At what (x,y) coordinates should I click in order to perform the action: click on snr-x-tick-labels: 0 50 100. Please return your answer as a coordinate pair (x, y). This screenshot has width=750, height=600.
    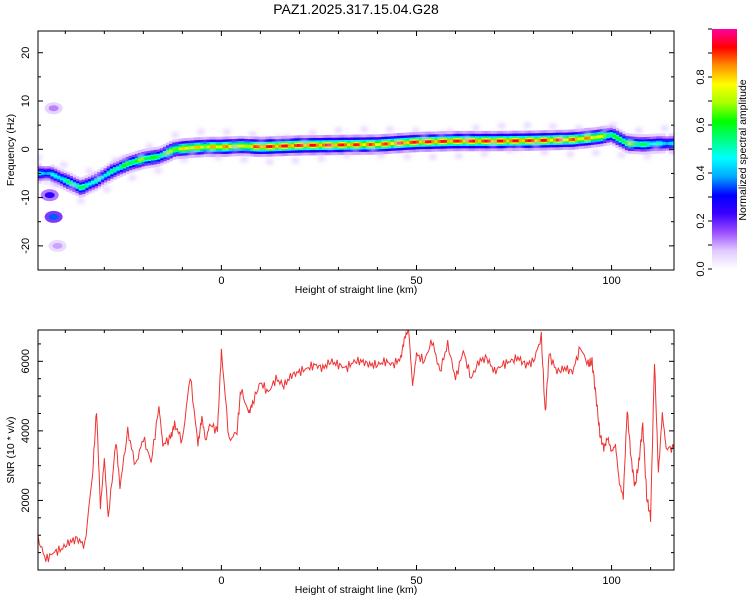
    Looking at the image, I should click on (419, 581).